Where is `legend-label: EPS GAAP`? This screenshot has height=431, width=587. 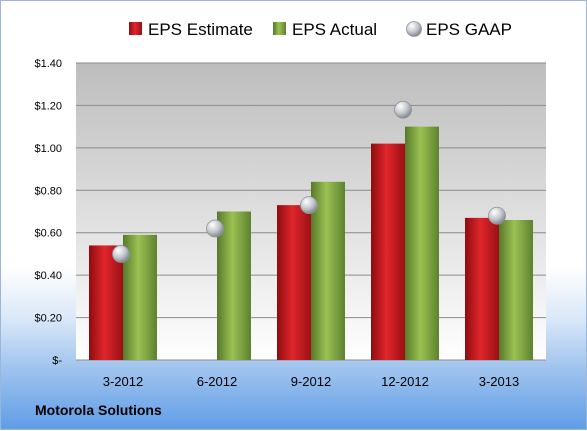 legend-label: EPS GAAP is located at coordinates (469, 29).